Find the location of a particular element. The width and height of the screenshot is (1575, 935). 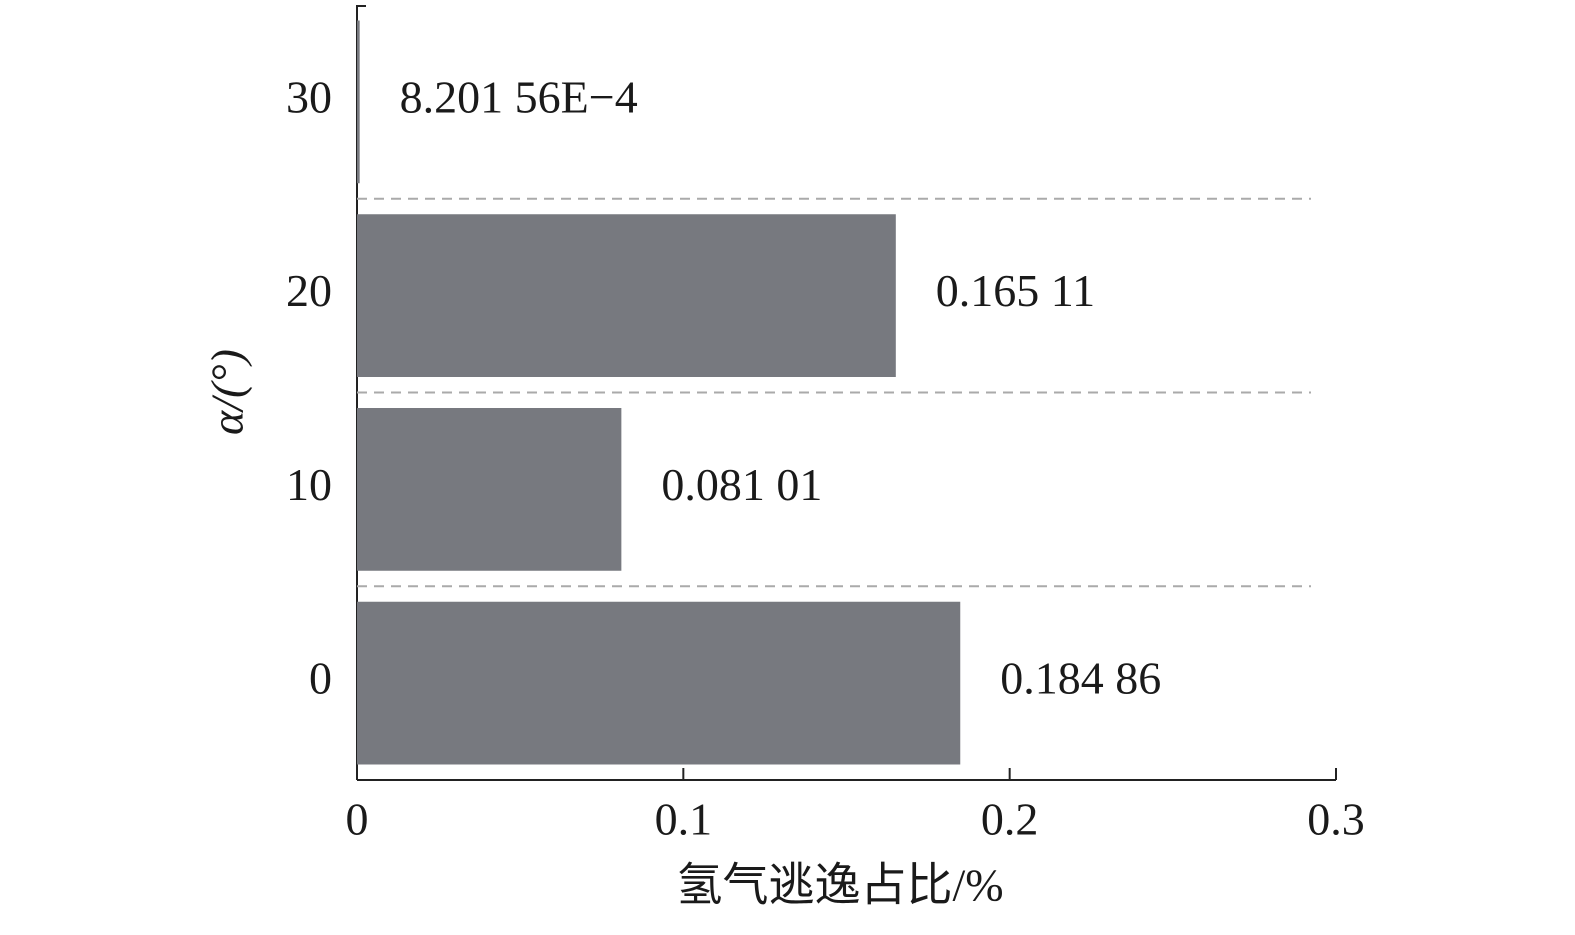

x-tick-label: 0.1 is located at coordinates (684, 819).